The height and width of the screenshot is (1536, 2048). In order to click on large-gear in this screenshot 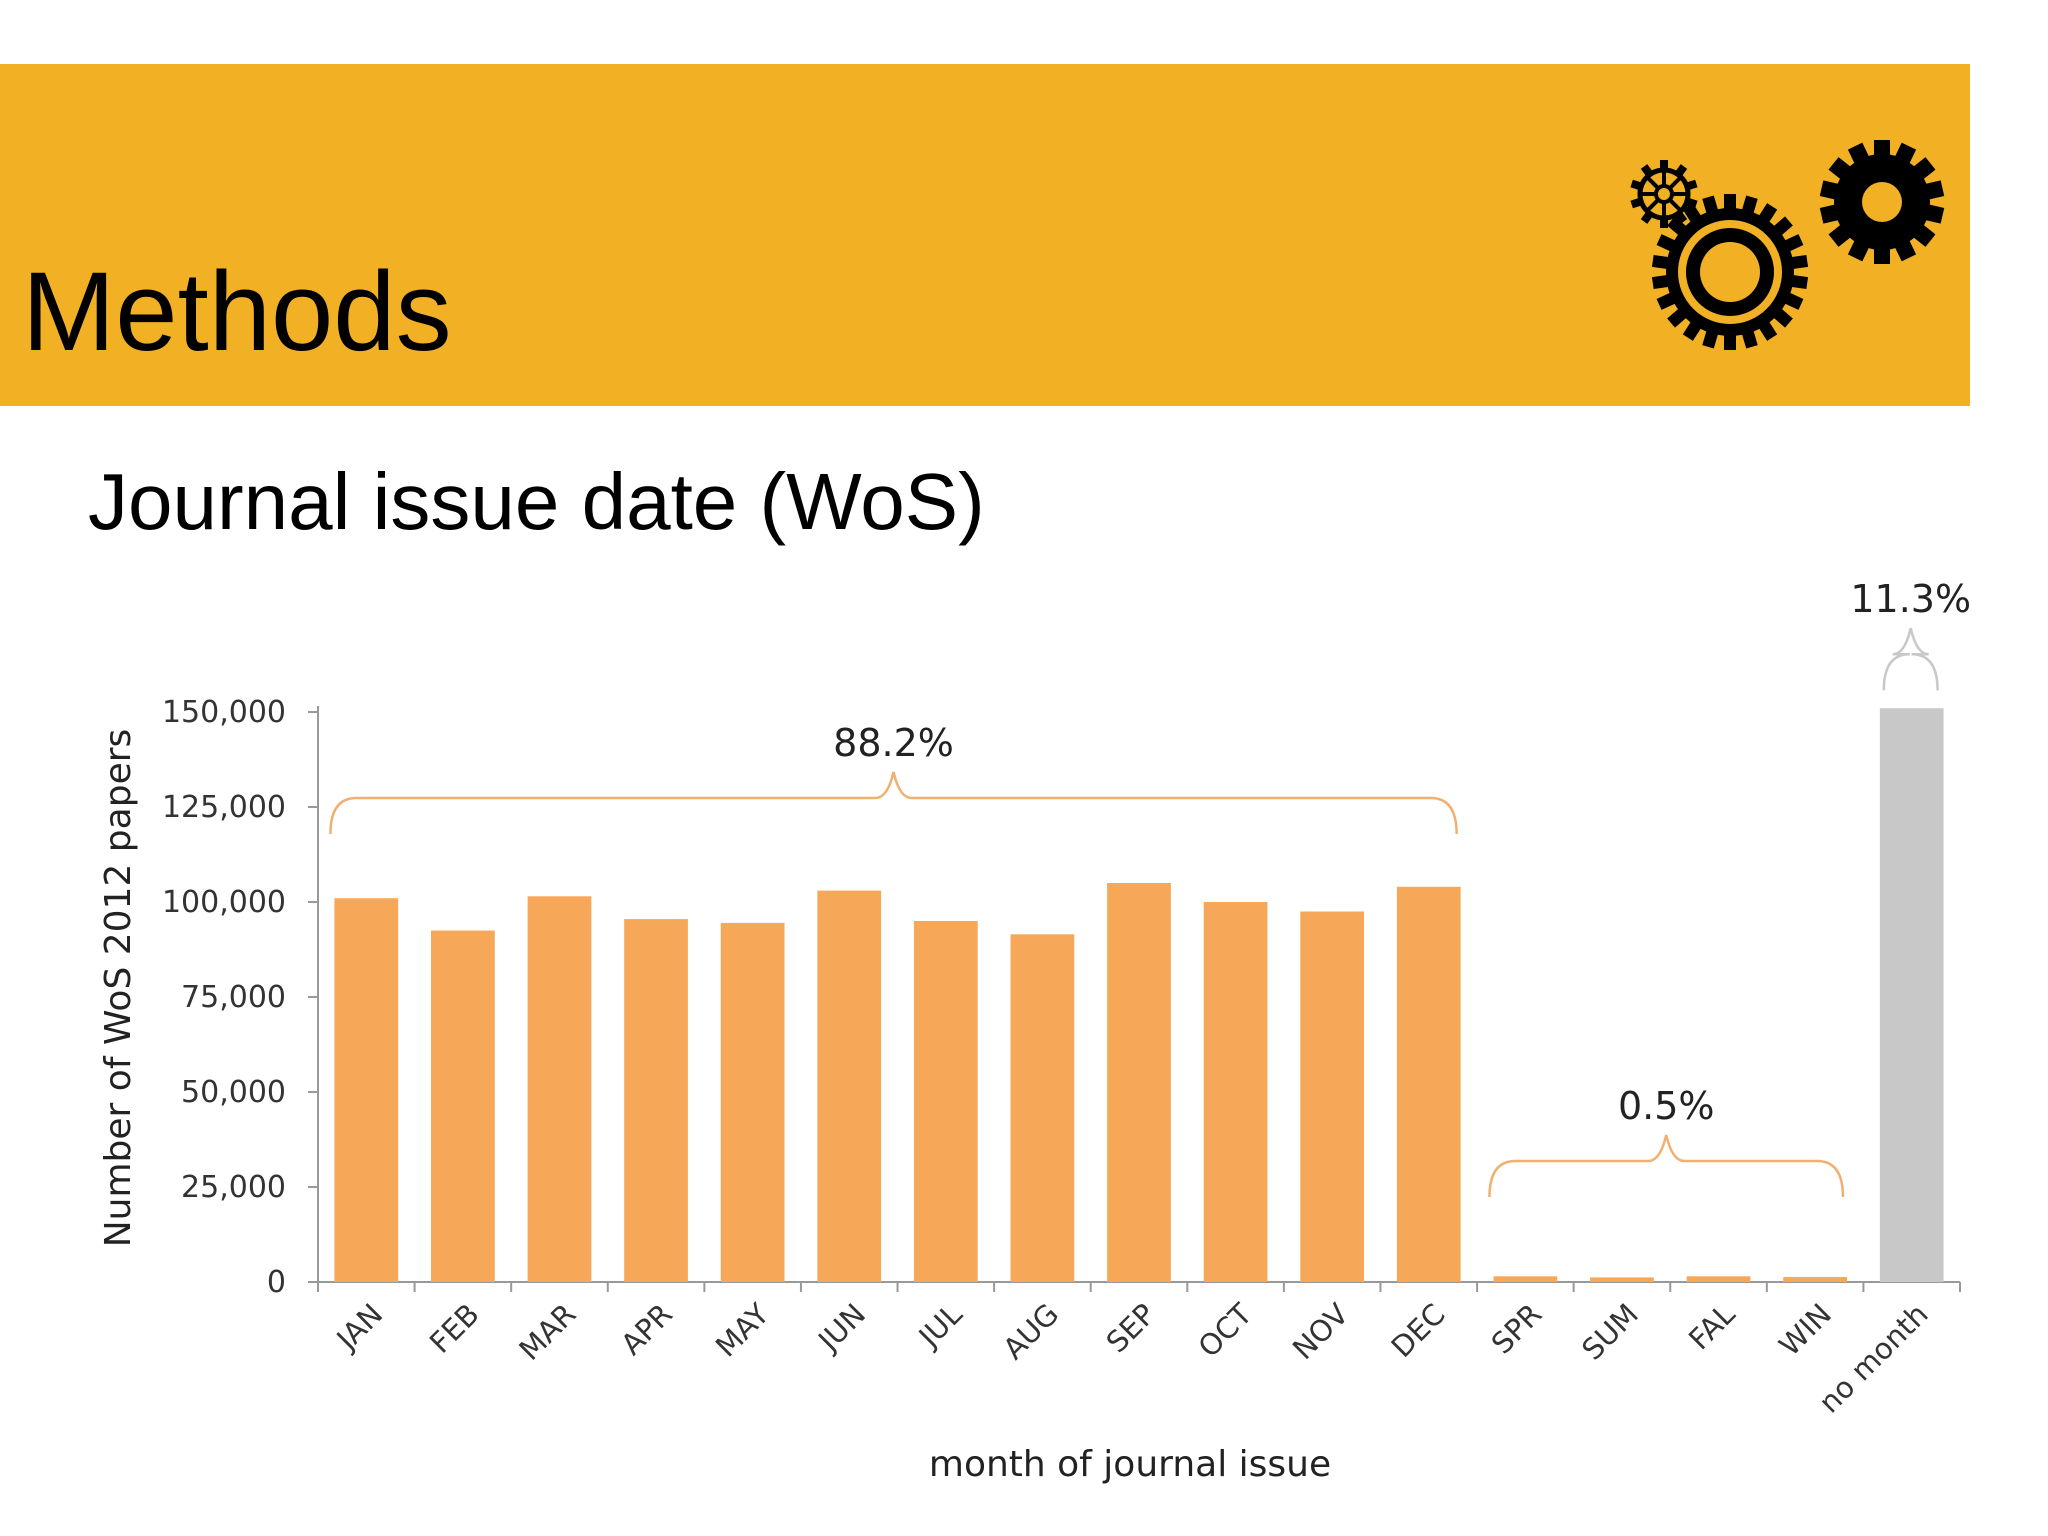, I will do `click(1730, 272)`.